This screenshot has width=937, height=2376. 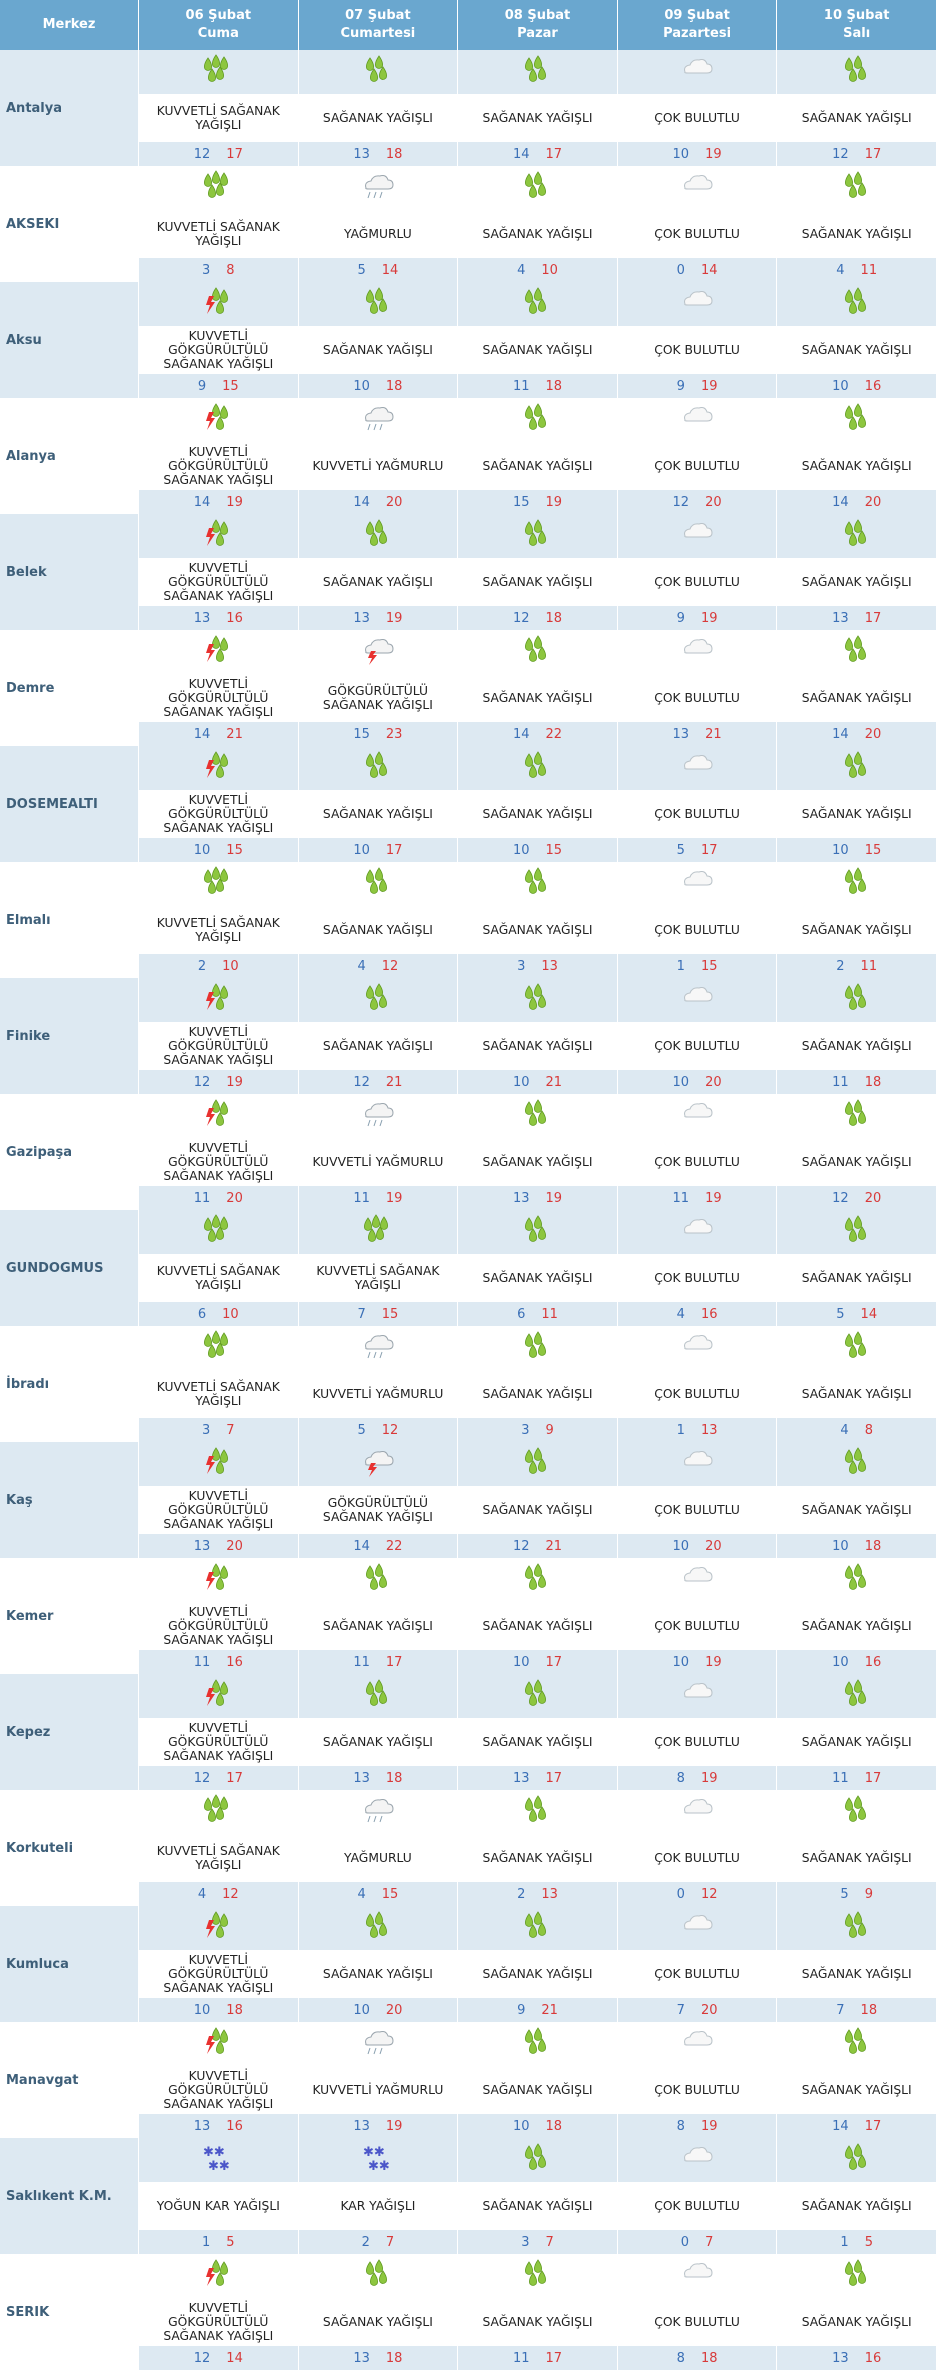 What do you see at coordinates (234, 1198) in the screenshot?
I see `max-temp: 20` at bounding box center [234, 1198].